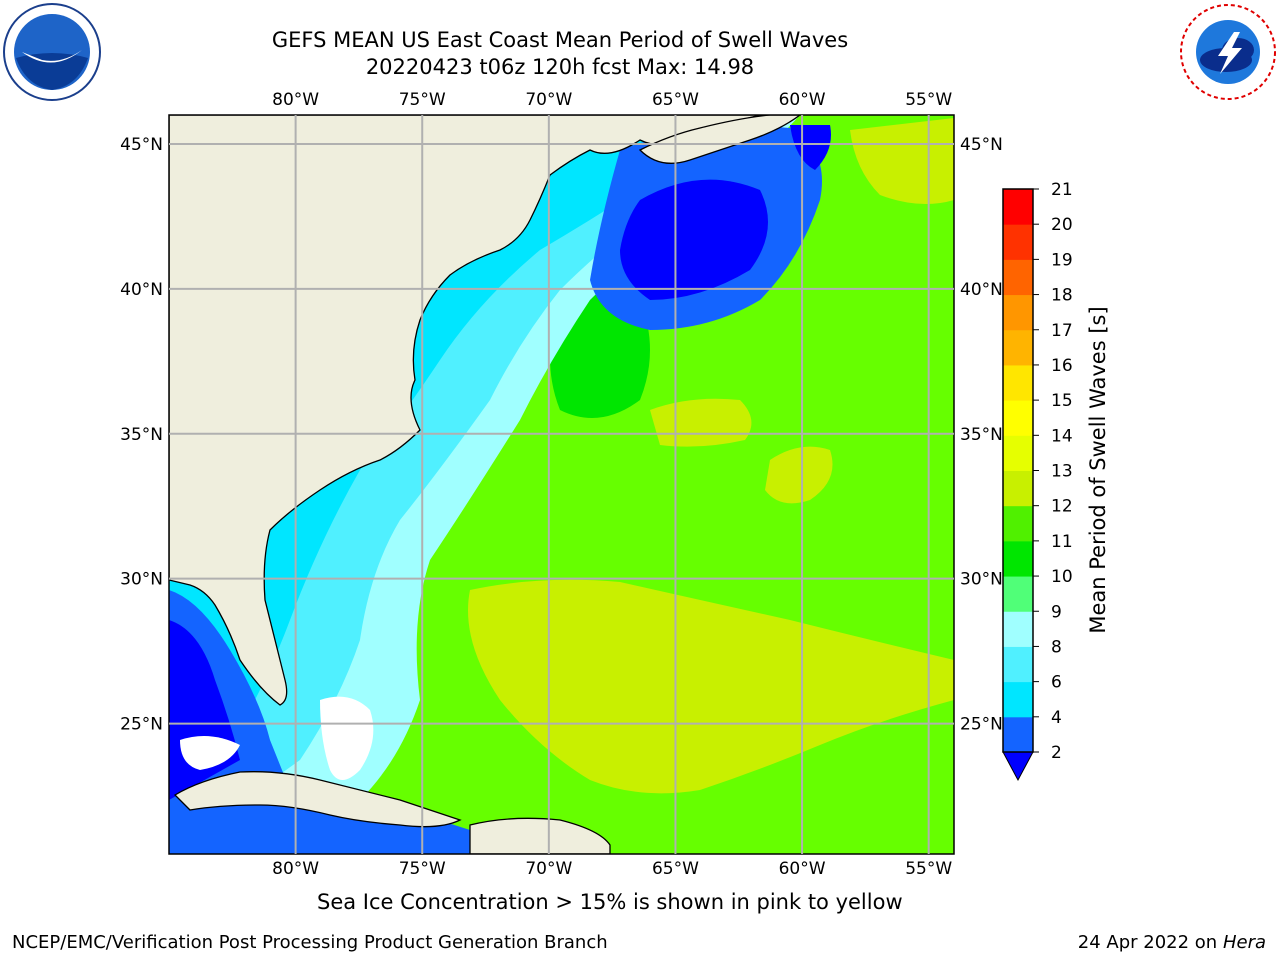 The image size is (1280, 960). Describe the element at coordinates (1062, 225) in the screenshot. I see `colorbar-tick-label: 20` at that location.